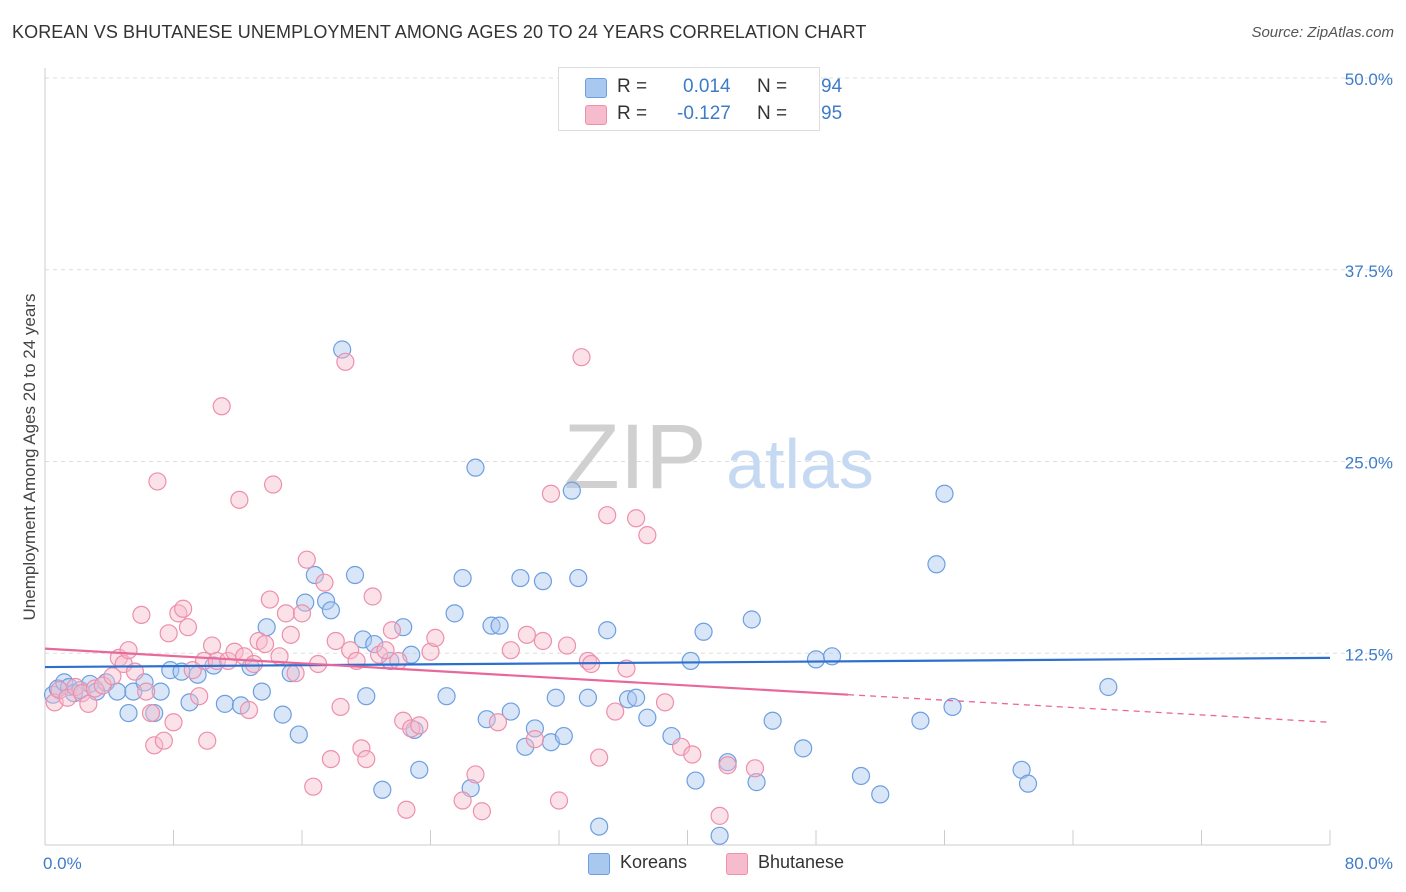 Image resolution: width=1406 pixels, height=892 pixels. Describe the element at coordinates (707, 86) in the screenshot. I see `r-value: 0.014` at that location.